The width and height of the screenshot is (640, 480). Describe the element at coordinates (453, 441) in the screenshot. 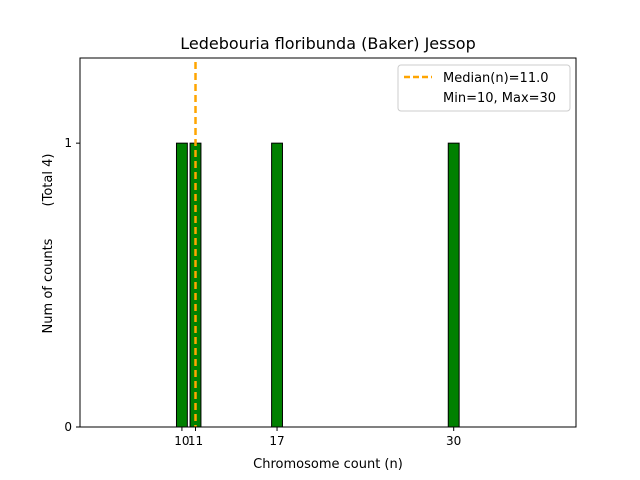

I see `x-tick-label-30: 30` at that location.